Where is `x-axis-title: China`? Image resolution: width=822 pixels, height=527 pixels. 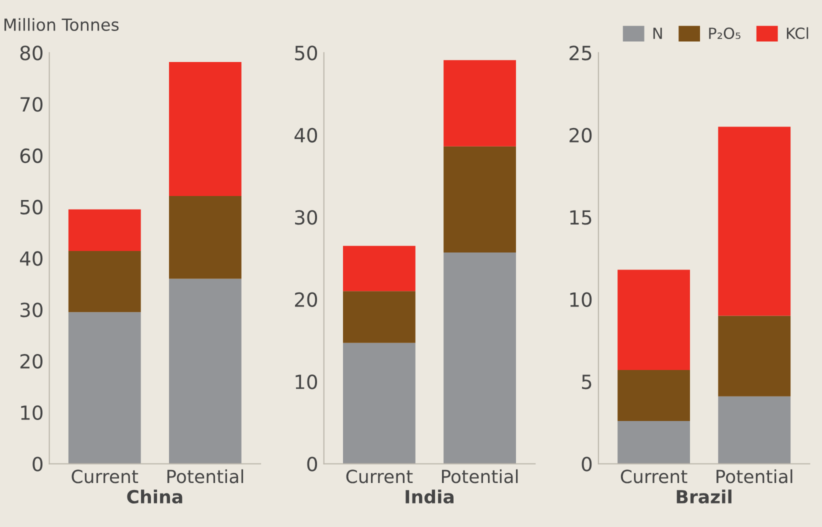 x-axis-title: China is located at coordinates (154, 497).